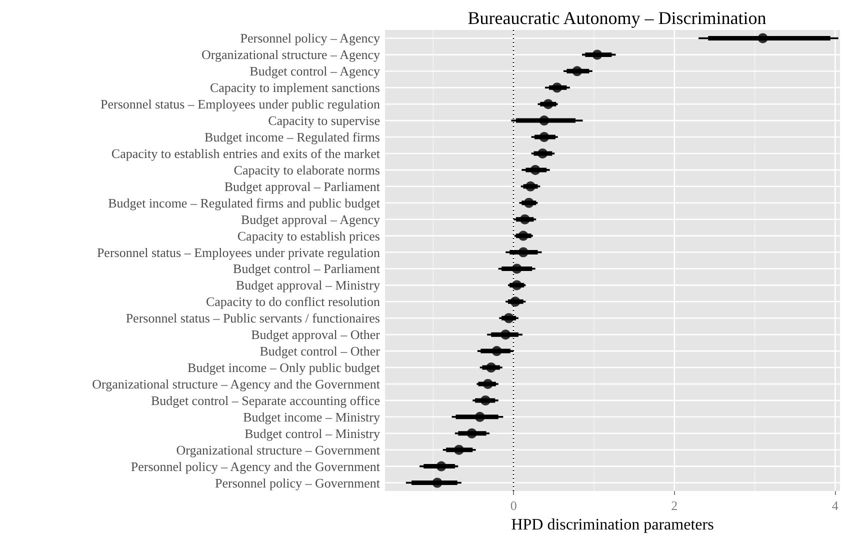 The height and width of the screenshot is (541, 850). Describe the element at coordinates (295, 88) in the screenshot. I see `y-tick-label: Capacity to implement sanctions` at that location.